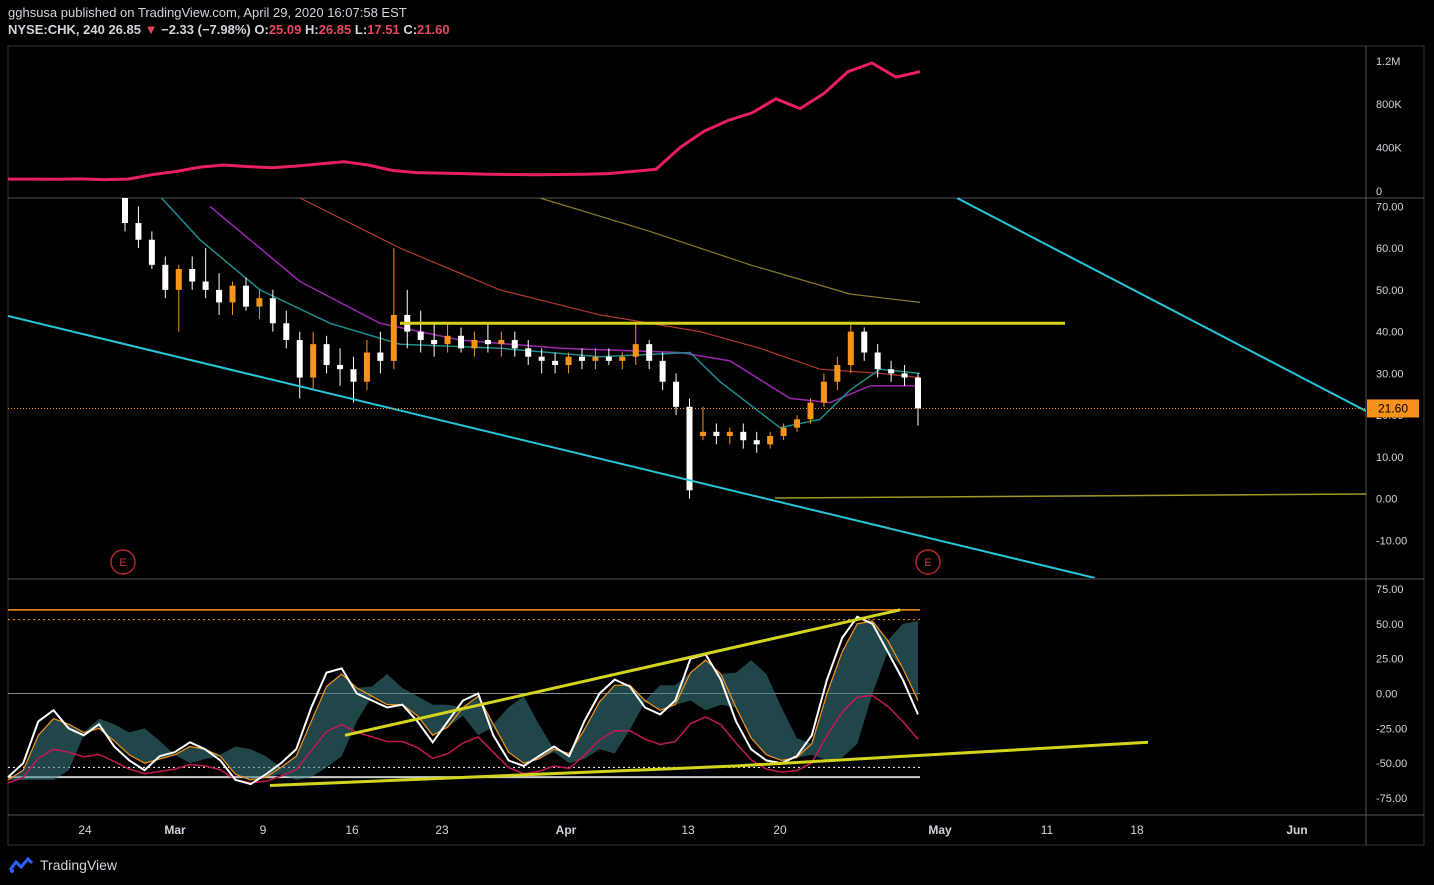  Describe the element at coordinates (285, 29) in the screenshot. I see `open-value: 25.09` at that location.